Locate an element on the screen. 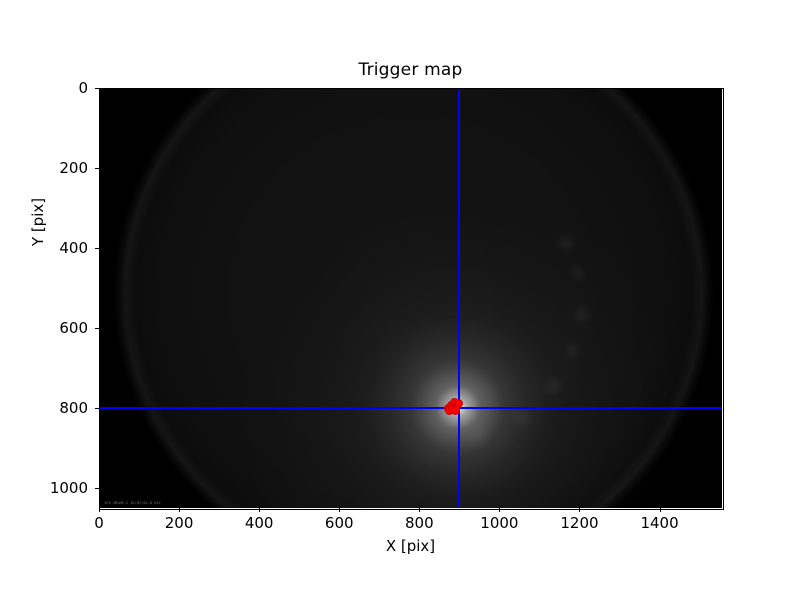 The width and height of the screenshot is (800, 600). y-axis-label: Y [pix] is located at coordinates (38, 222).